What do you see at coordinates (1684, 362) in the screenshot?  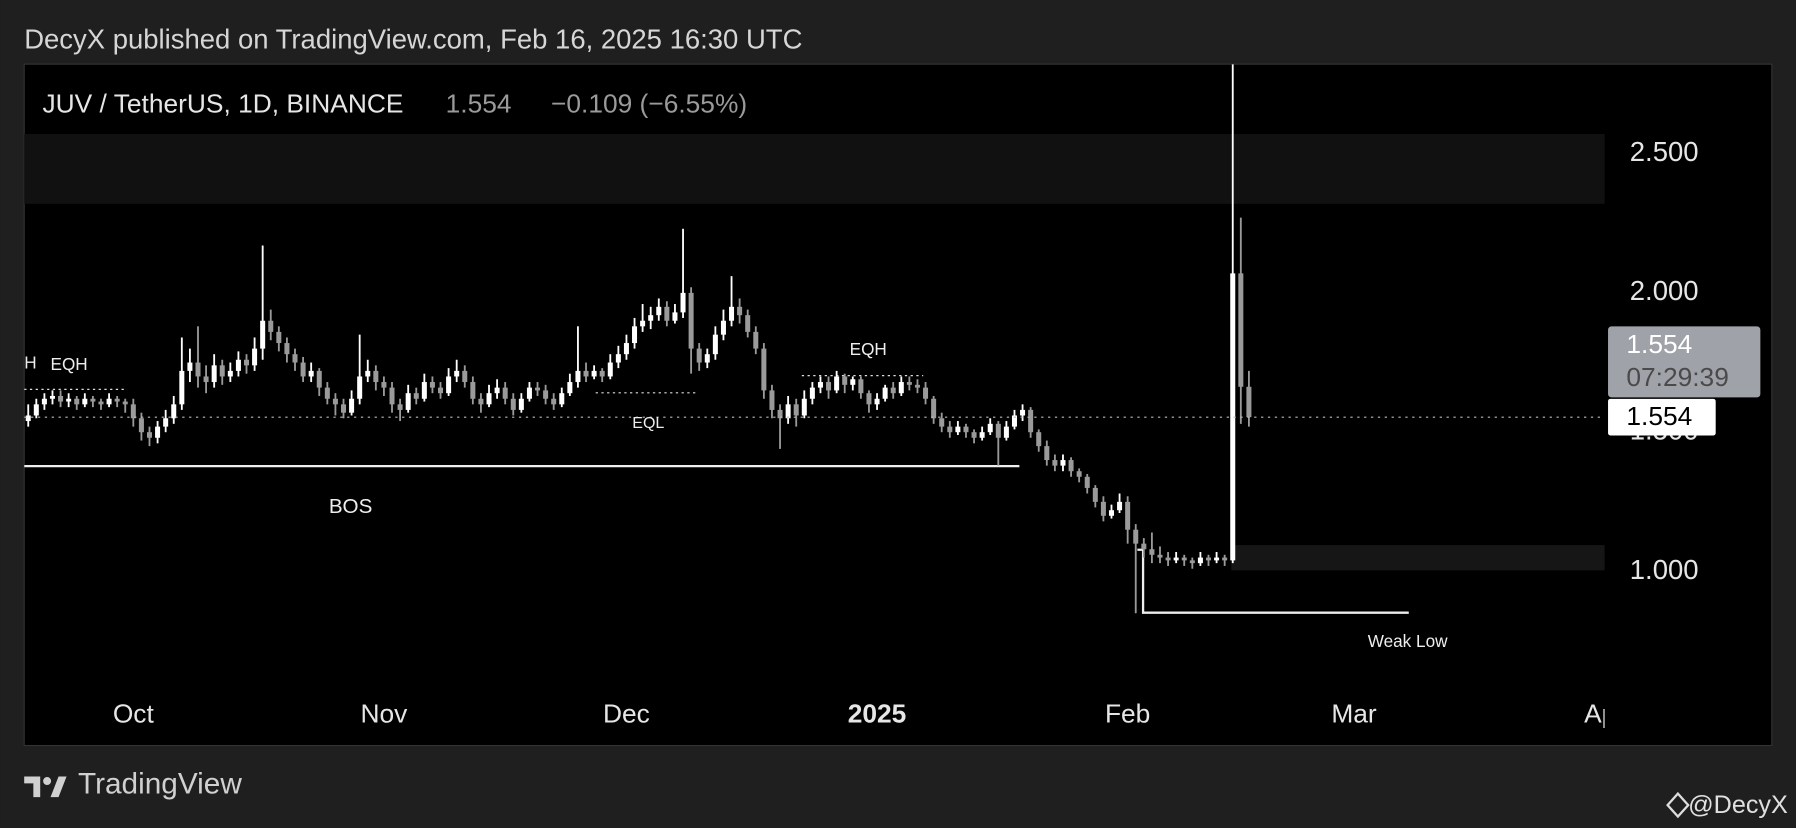 I see `price-box` at bounding box center [1684, 362].